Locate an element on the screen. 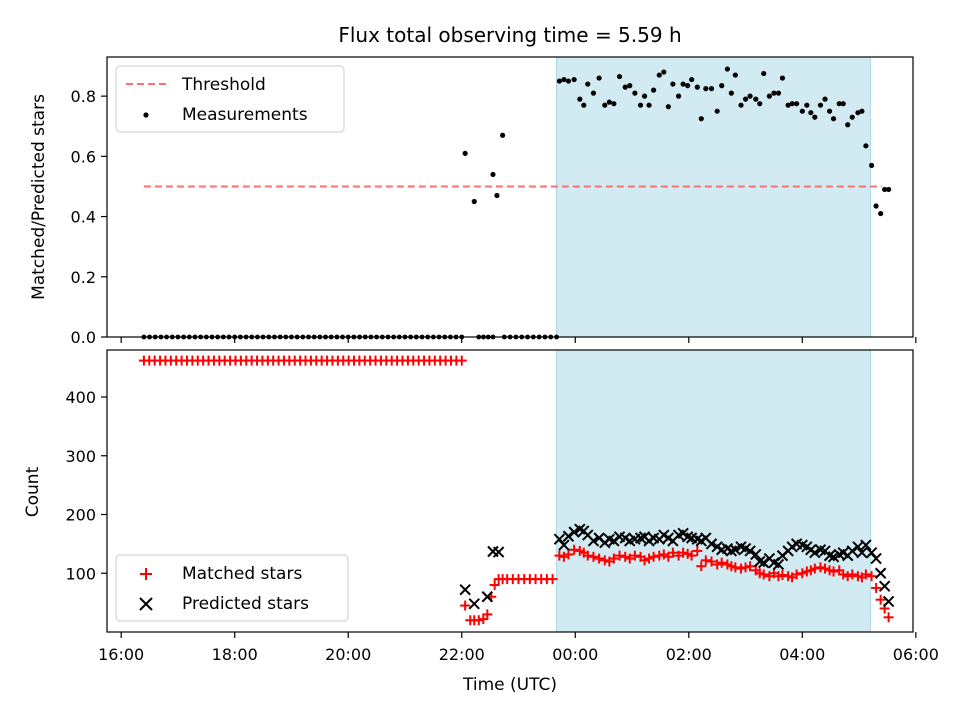 The width and height of the screenshot is (960, 720). legend-matched-swatch is located at coordinates (146, 574).